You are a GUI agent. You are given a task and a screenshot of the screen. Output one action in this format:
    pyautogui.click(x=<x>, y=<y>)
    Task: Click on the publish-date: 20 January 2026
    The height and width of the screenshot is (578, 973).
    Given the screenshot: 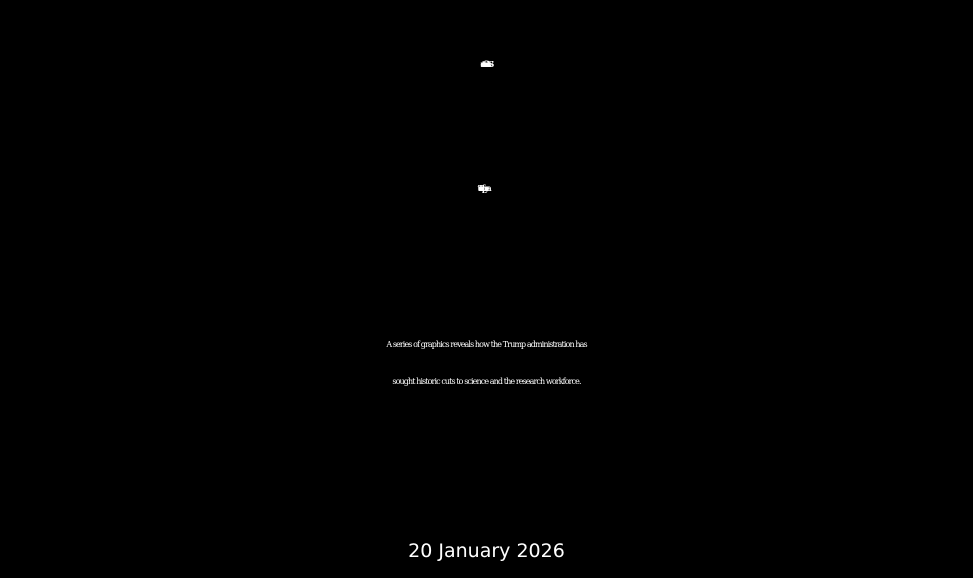 What is the action you would take?
    pyautogui.click(x=486, y=551)
    